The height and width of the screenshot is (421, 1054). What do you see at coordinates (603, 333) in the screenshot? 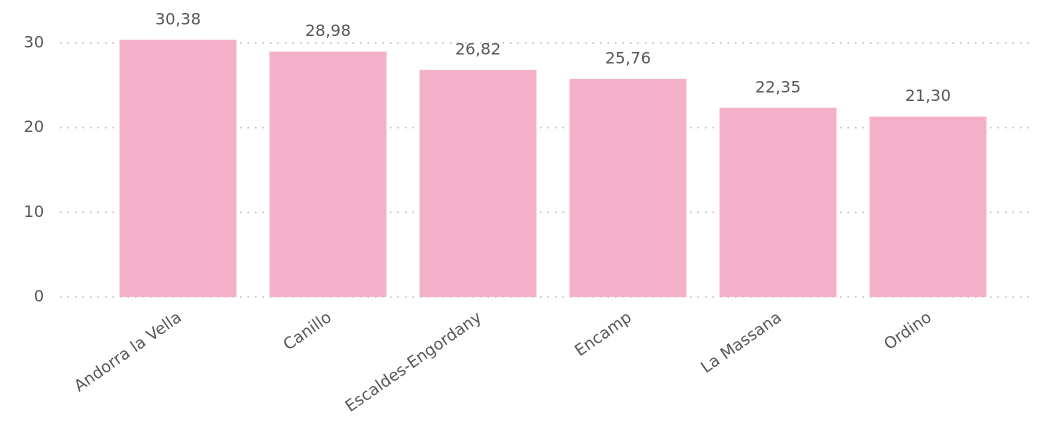
I see `x-tick-label: Encamp` at bounding box center [603, 333].